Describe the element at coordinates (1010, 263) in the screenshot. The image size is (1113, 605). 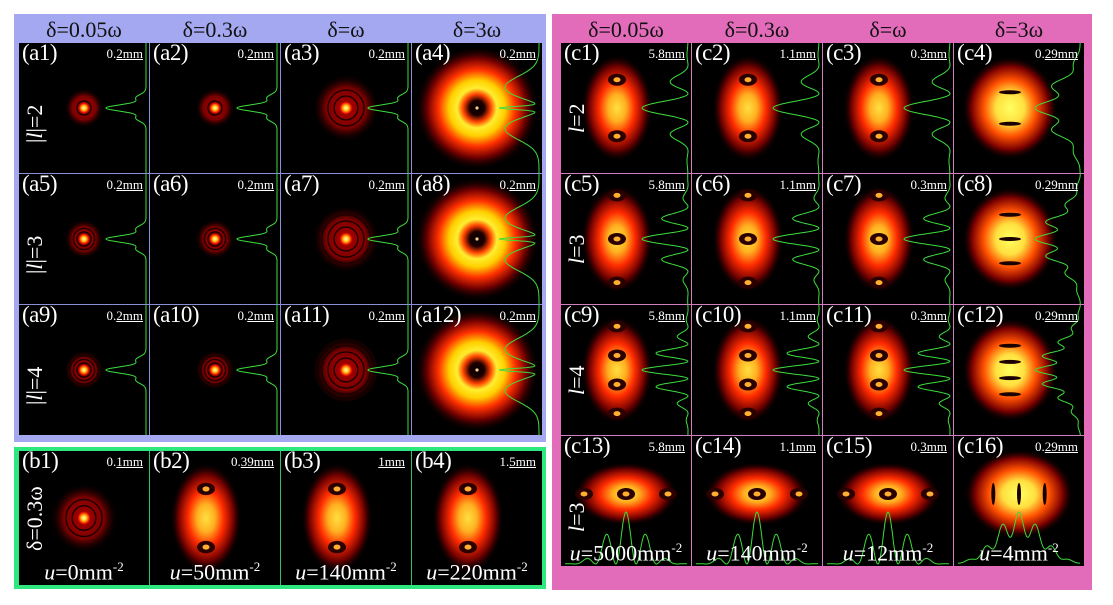
I see `beam-dark-node` at that location.